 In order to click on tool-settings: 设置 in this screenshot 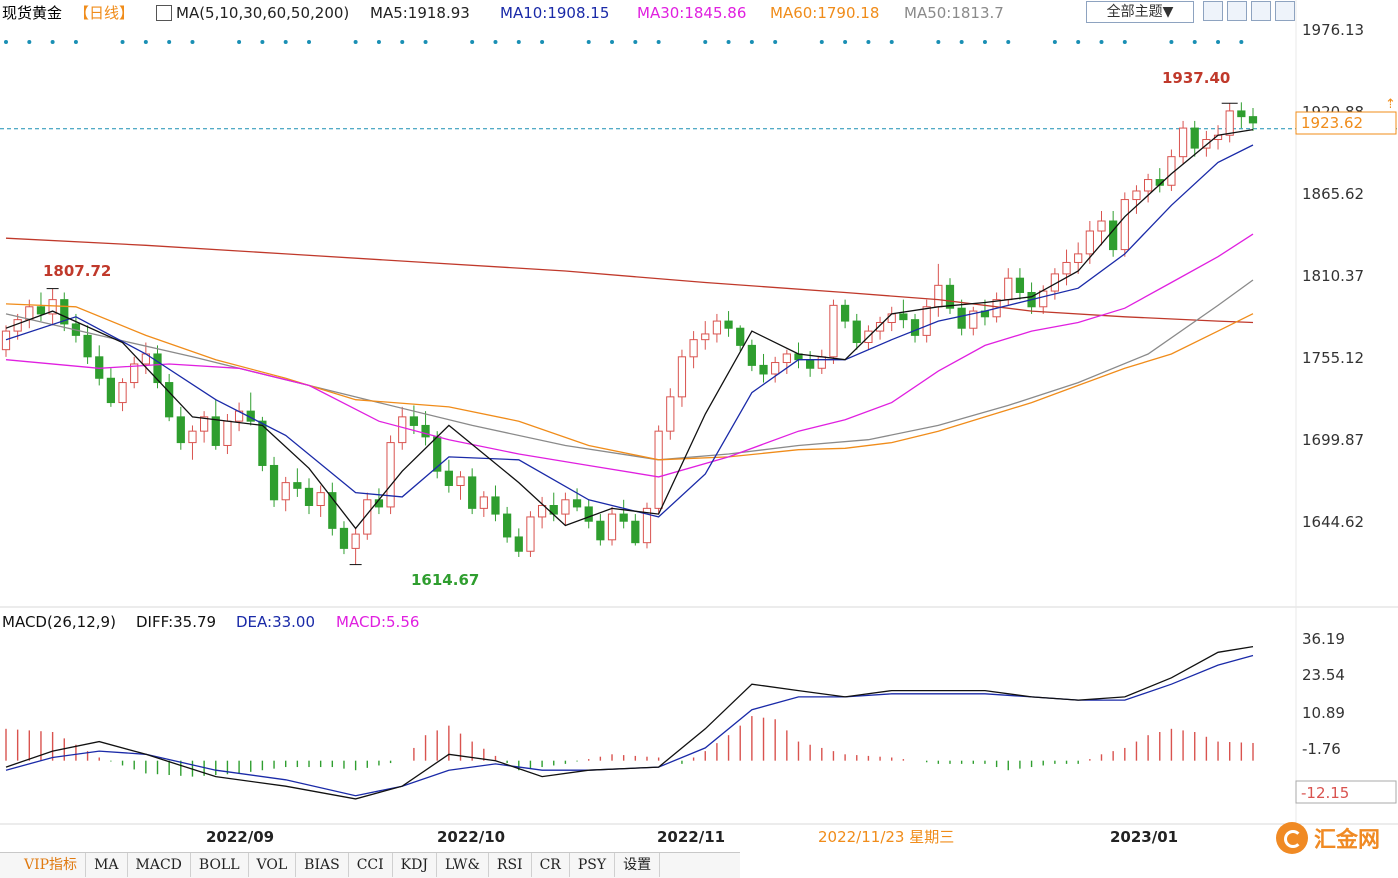, I will do `click(638, 865)`.